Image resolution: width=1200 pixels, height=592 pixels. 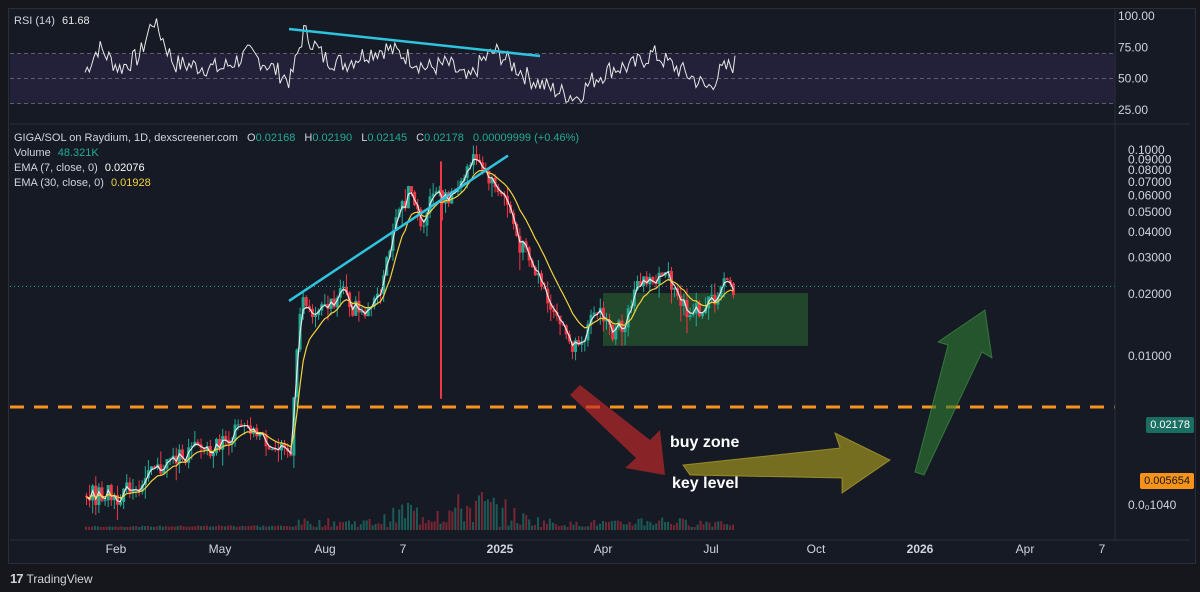 What do you see at coordinates (600, 547) in the screenshot?
I see `time-axis: Feb May Aug 7 2025 Apr Jul Oct 2026 Apr 7` at bounding box center [600, 547].